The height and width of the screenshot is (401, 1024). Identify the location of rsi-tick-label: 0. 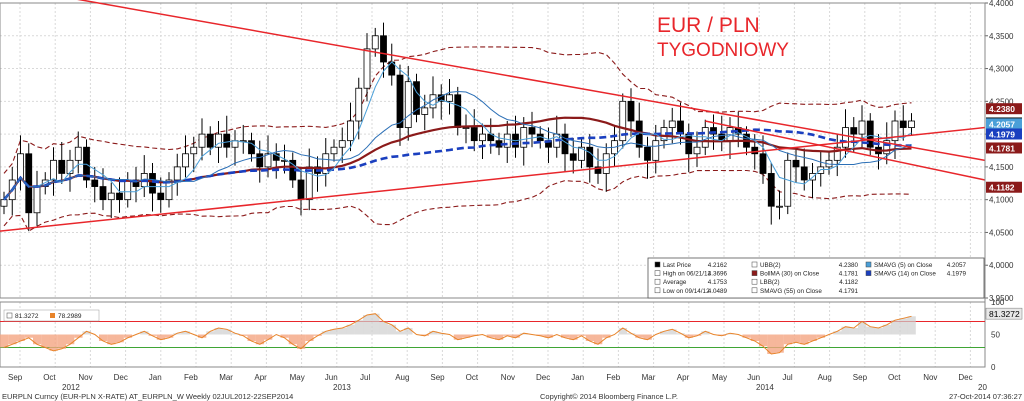
(993, 367).